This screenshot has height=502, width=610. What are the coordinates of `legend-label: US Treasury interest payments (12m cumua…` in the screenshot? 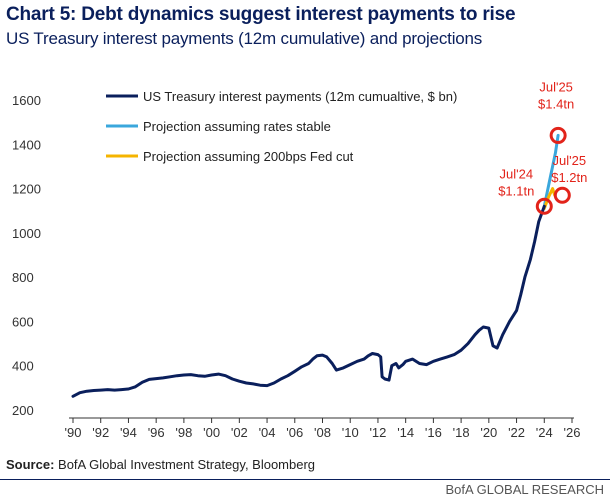 It's located at (300, 96).